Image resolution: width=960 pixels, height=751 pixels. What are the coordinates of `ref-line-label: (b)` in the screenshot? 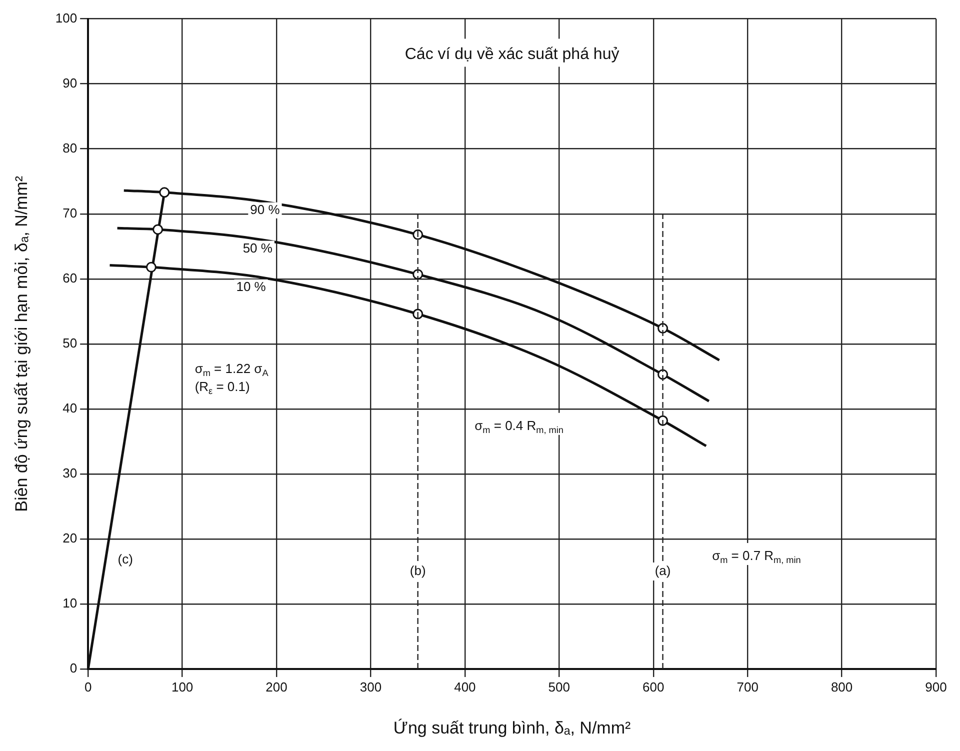 It's located at (418, 570).